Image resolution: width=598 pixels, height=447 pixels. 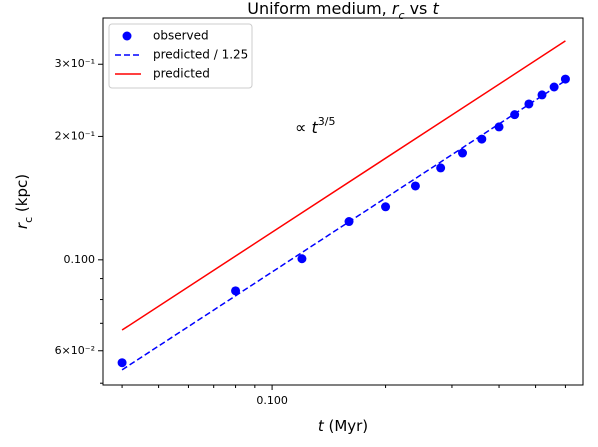 I want to click on xlabel-part: t, so click(x=321, y=426).